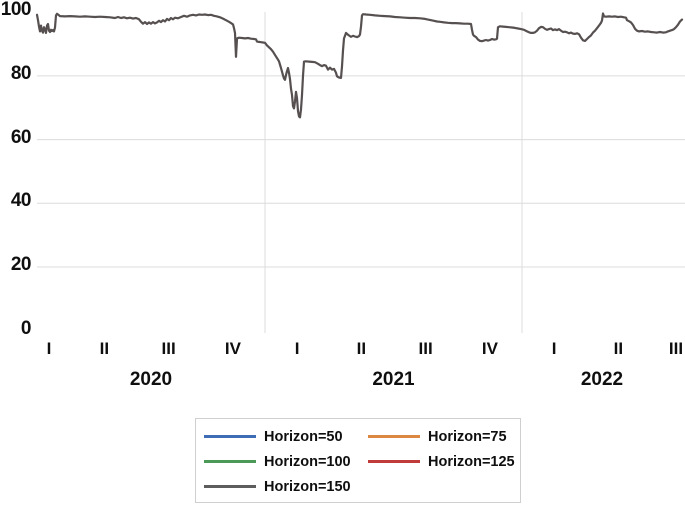  What do you see at coordinates (393, 379) in the screenshot?
I see `year-label: 2021` at bounding box center [393, 379].